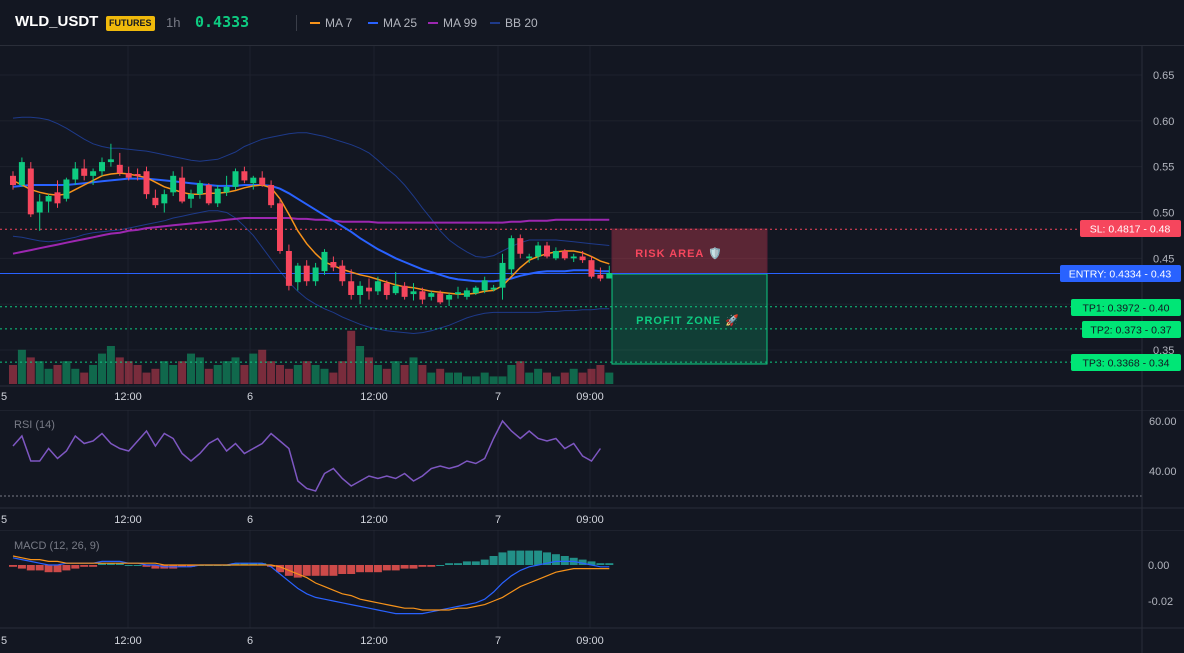  What do you see at coordinates (1126, 307) in the screenshot?
I see `tp1-tag: TP1: 0.3972 - 0.40` at bounding box center [1126, 307].